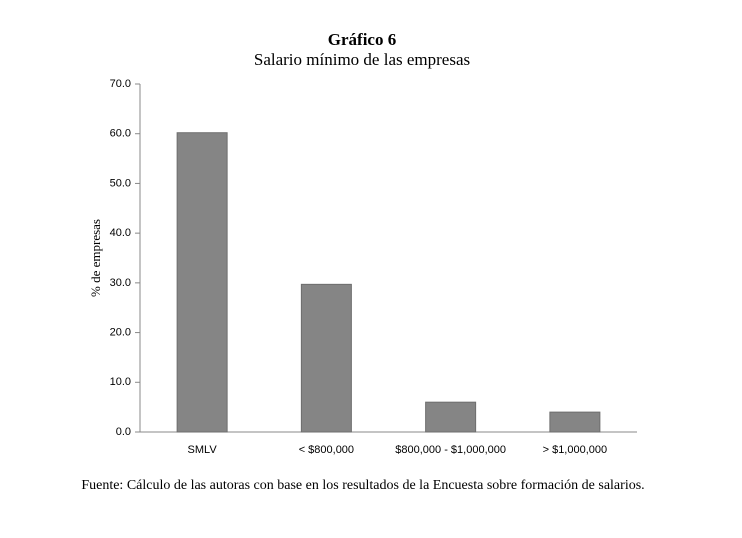  What do you see at coordinates (95, 258) in the screenshot?
I see `y-axis-label: % de empresas` at bounding box center [95, 258].